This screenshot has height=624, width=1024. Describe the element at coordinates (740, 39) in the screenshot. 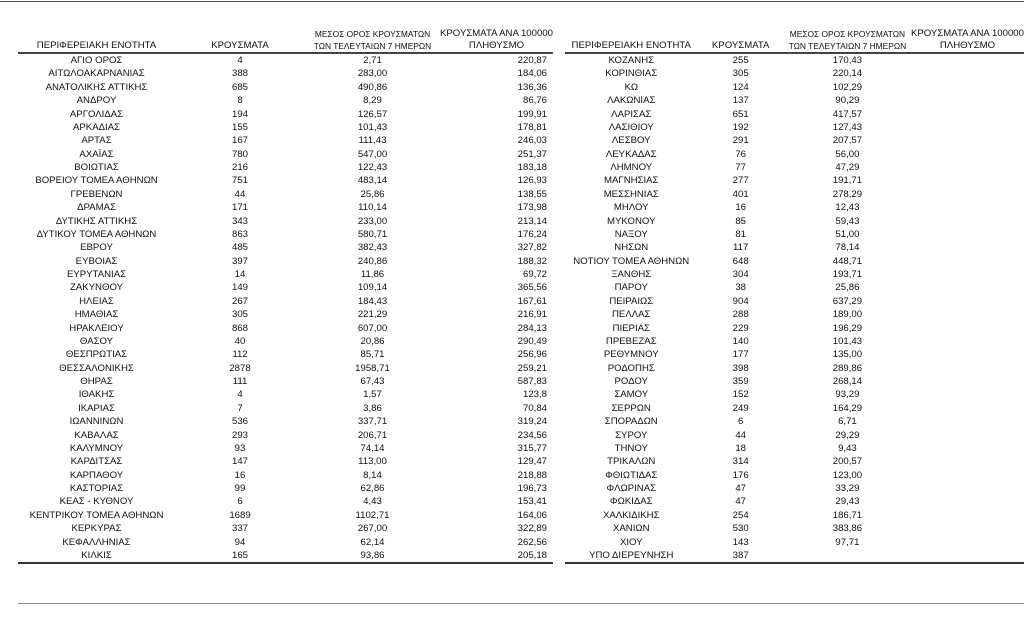

I see `header-cases: ΚΡΟΥΣΜΑΤΑ` at that location.